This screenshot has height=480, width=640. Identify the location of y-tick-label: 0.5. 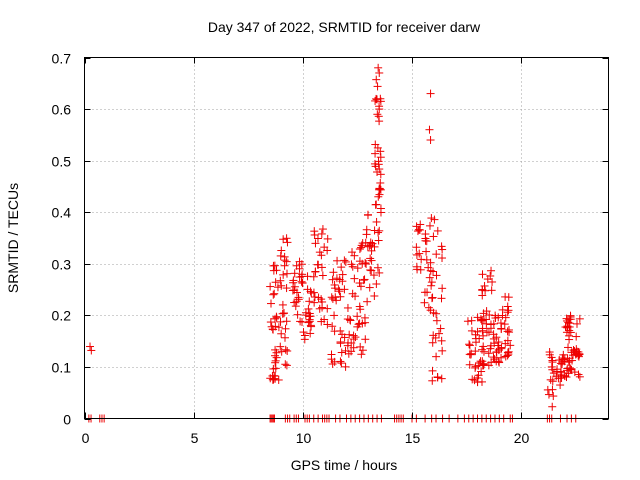
(62, 162).